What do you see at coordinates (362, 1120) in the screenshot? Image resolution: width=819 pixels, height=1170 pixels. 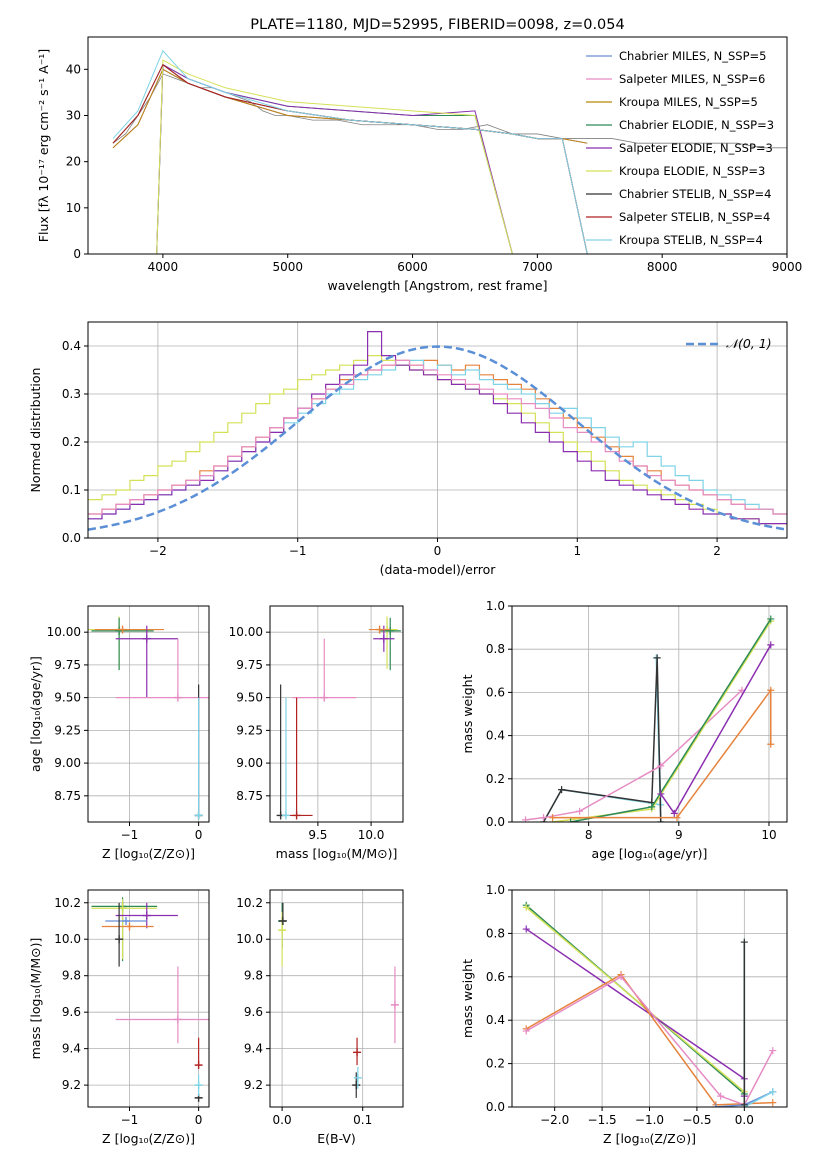 I see `x-tick-label: 0.1` at bounding box center [362, 1120].